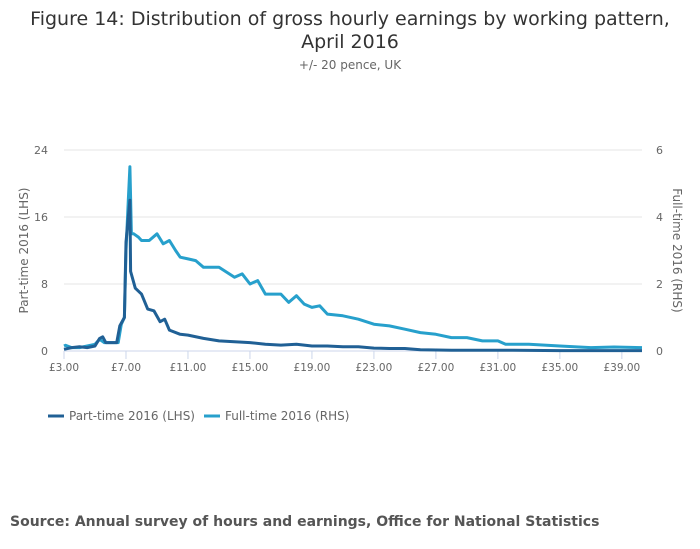  I want to click on y-tick-label: 8, so click(44, 284).